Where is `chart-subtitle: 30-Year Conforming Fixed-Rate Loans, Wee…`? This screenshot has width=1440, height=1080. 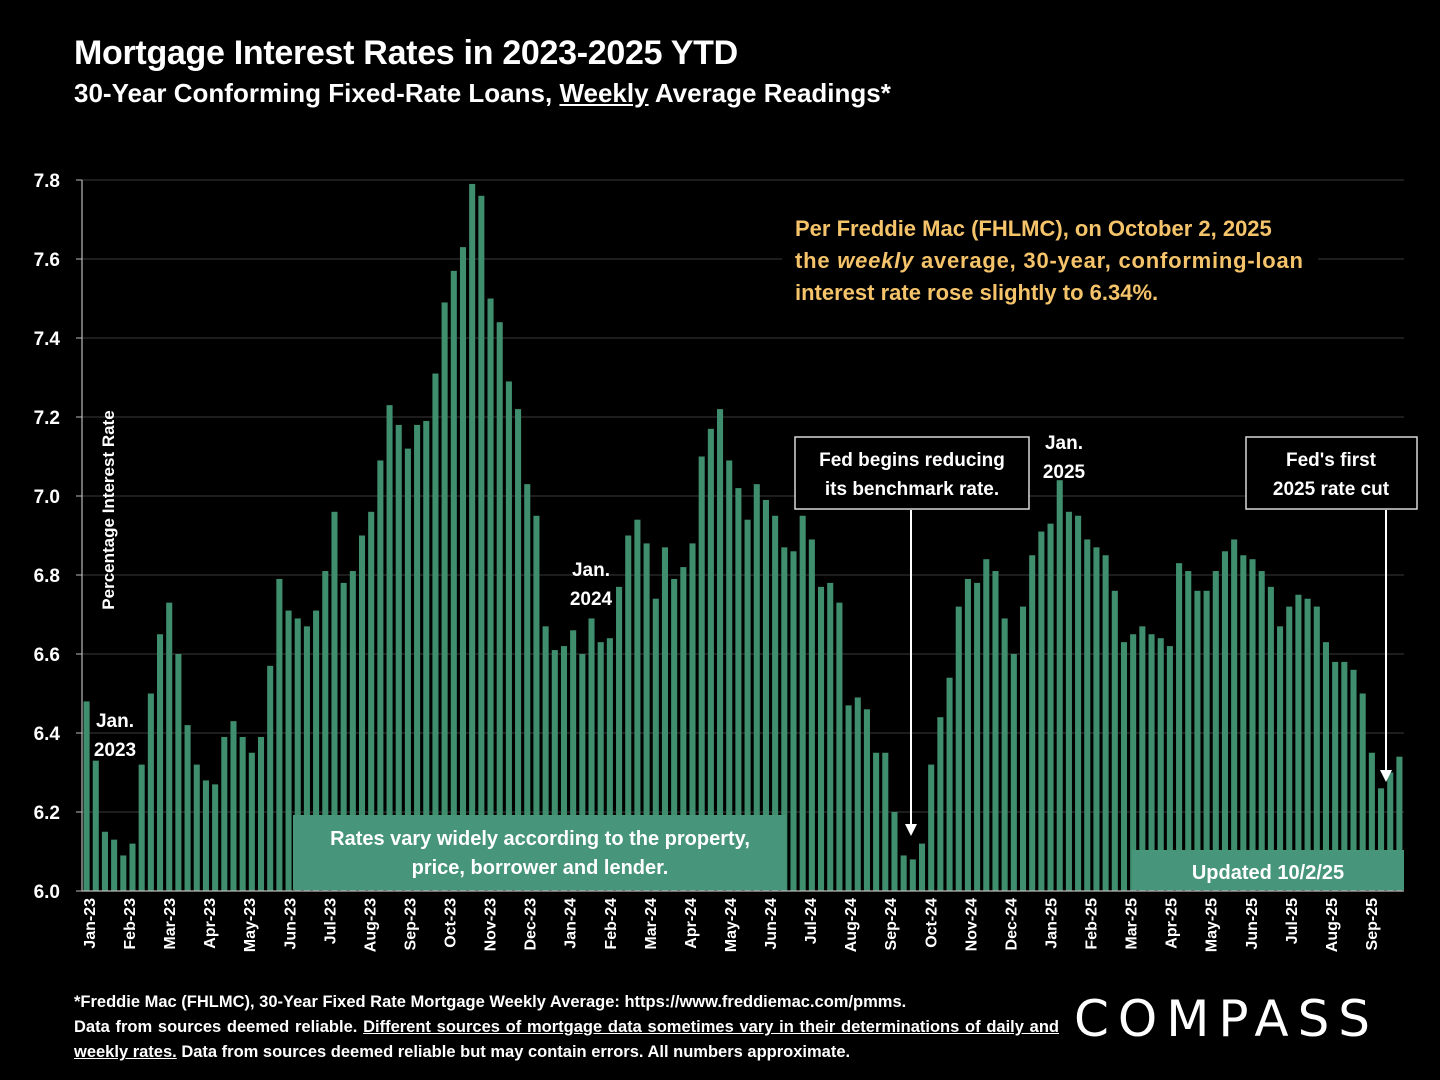 chart-subtitle: 30-Year Conforming Fixed-Rate Loans, Wee… is located at coordinates (482, 93).